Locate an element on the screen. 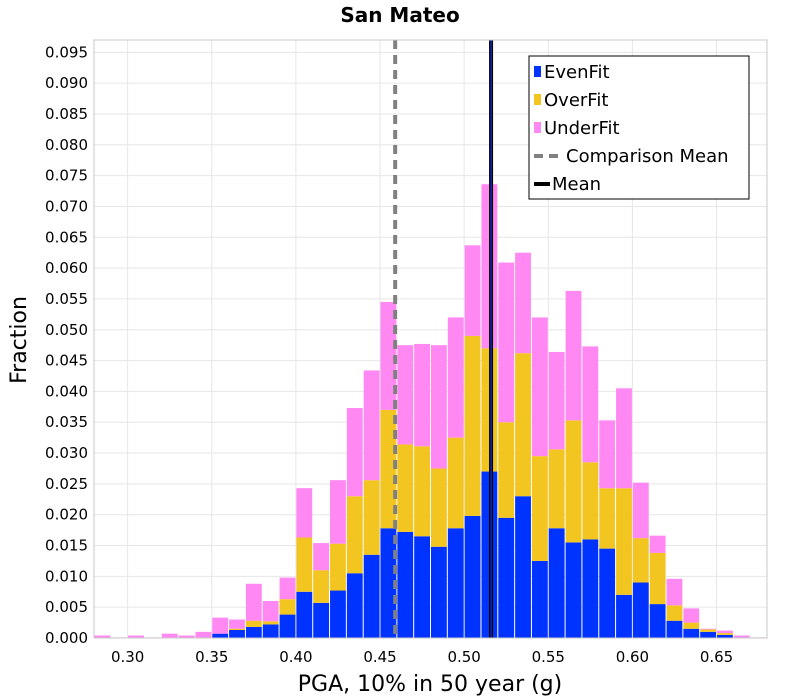 This screenshot has width=800, height=700. y-tick-label: 0.005 is located at coordinates (66, 607).